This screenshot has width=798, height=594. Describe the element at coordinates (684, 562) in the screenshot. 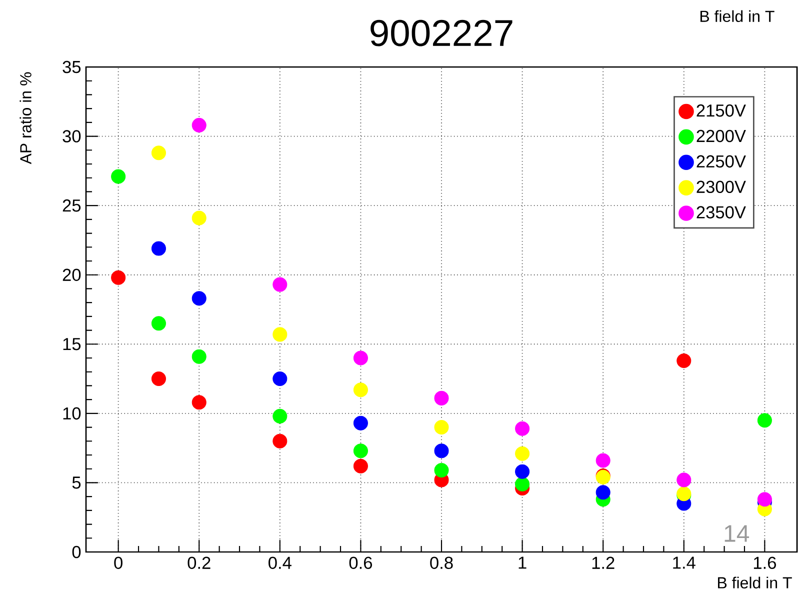

I see `x-tick-label: 1.4` at that location.